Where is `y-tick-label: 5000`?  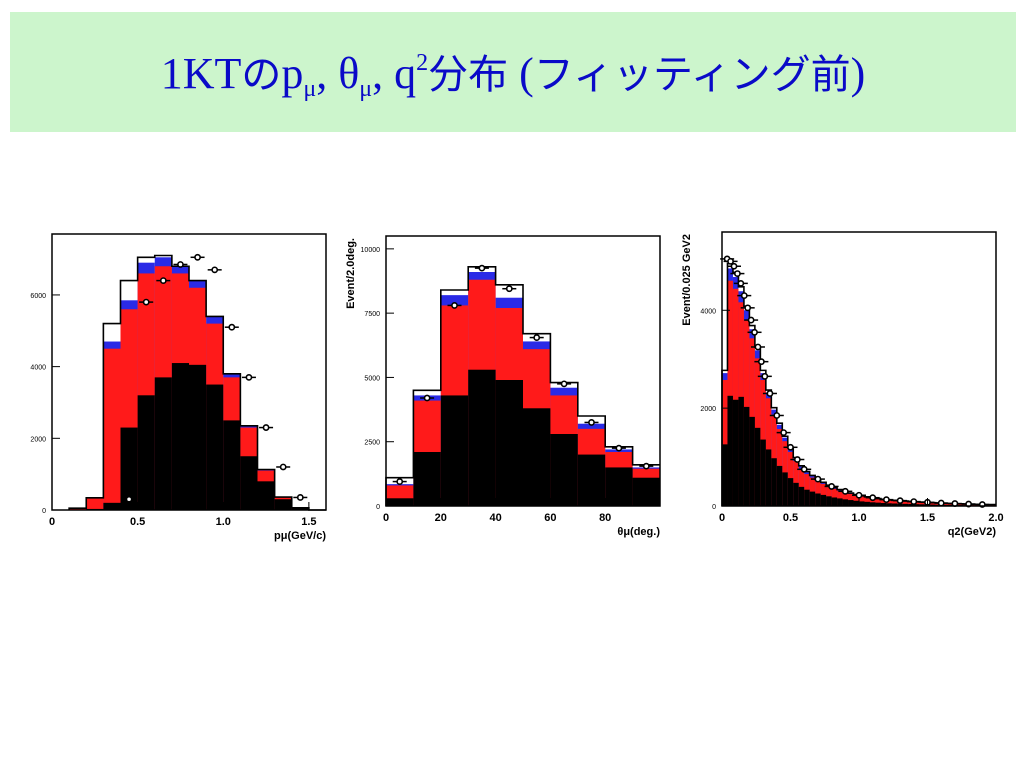 y-tick-label: 5000 is located at coordinates (372, 378).